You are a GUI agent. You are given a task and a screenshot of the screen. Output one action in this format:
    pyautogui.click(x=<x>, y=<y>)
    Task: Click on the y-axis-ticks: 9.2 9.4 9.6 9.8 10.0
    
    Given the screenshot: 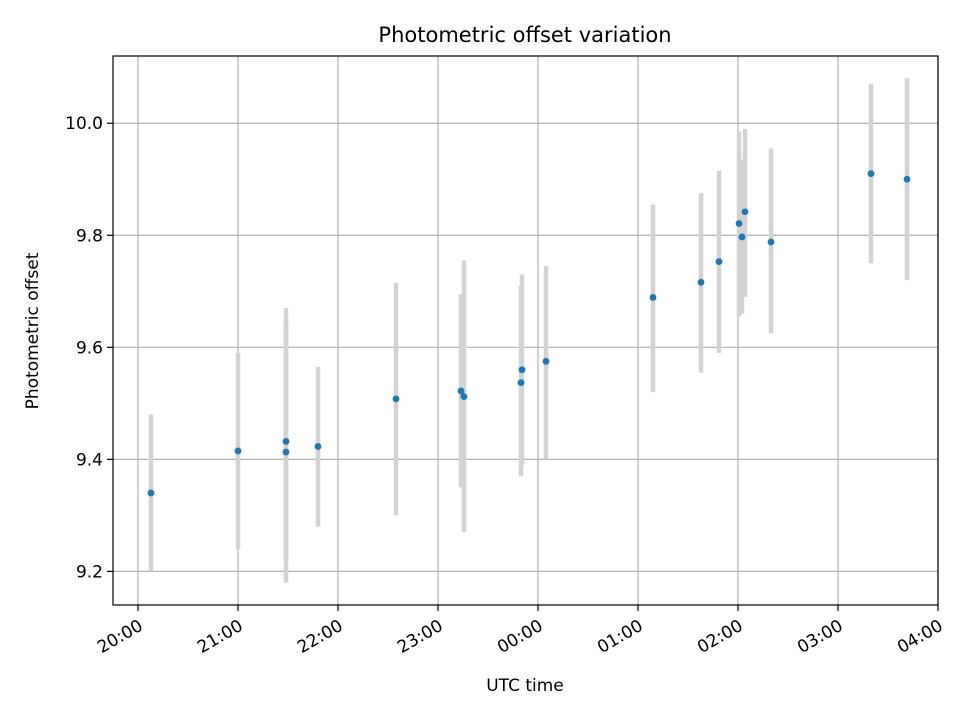 What is the action you would take?
    pyautogui.click(x=89, y=348)
    